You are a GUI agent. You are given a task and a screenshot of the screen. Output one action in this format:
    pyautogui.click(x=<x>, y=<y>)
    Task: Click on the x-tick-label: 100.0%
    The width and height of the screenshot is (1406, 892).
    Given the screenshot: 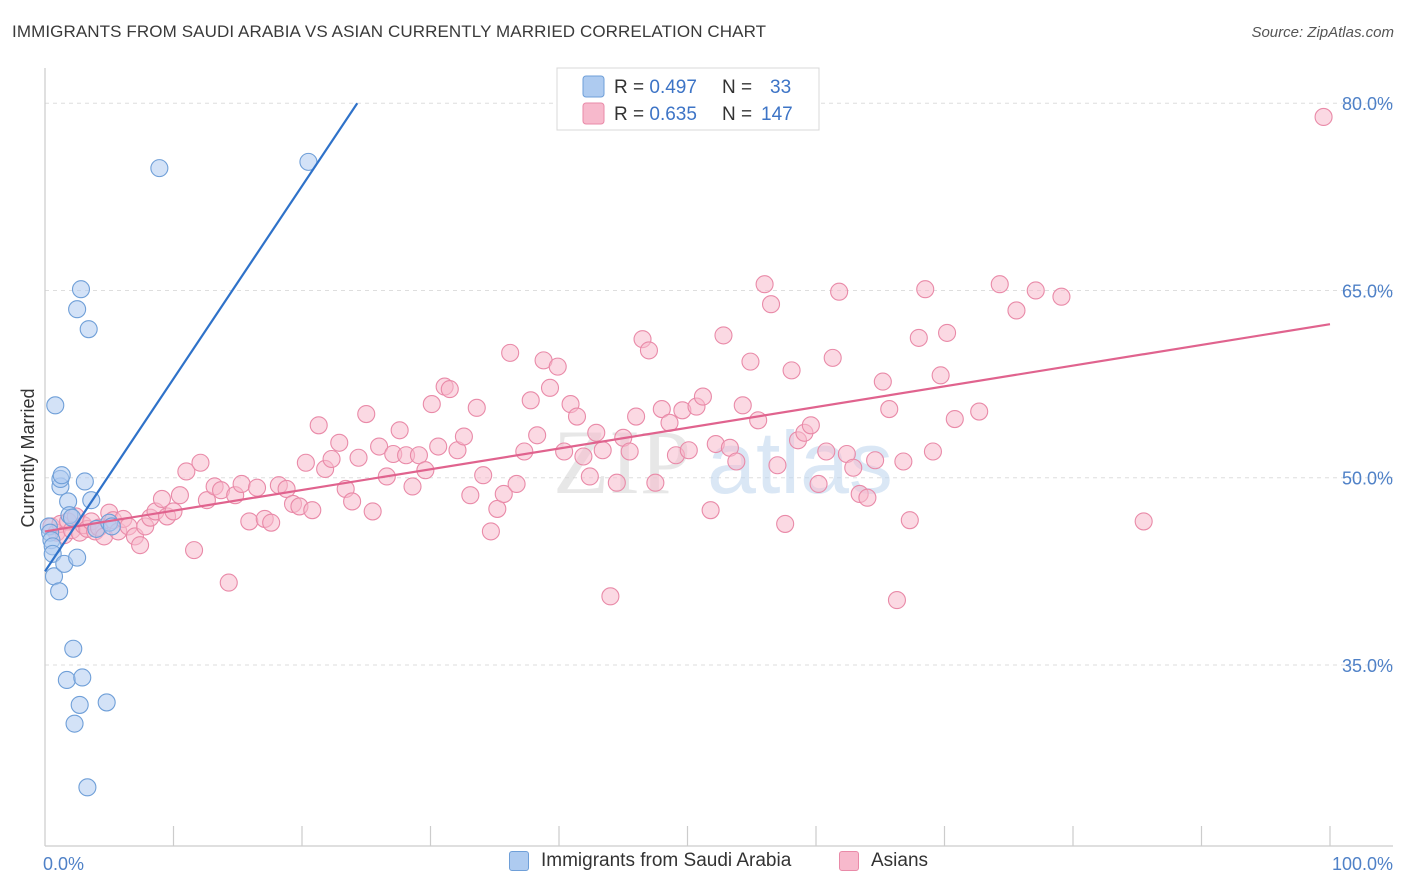 What is the action you would take?
    pyautogui.click(x=1362, y=864)
    